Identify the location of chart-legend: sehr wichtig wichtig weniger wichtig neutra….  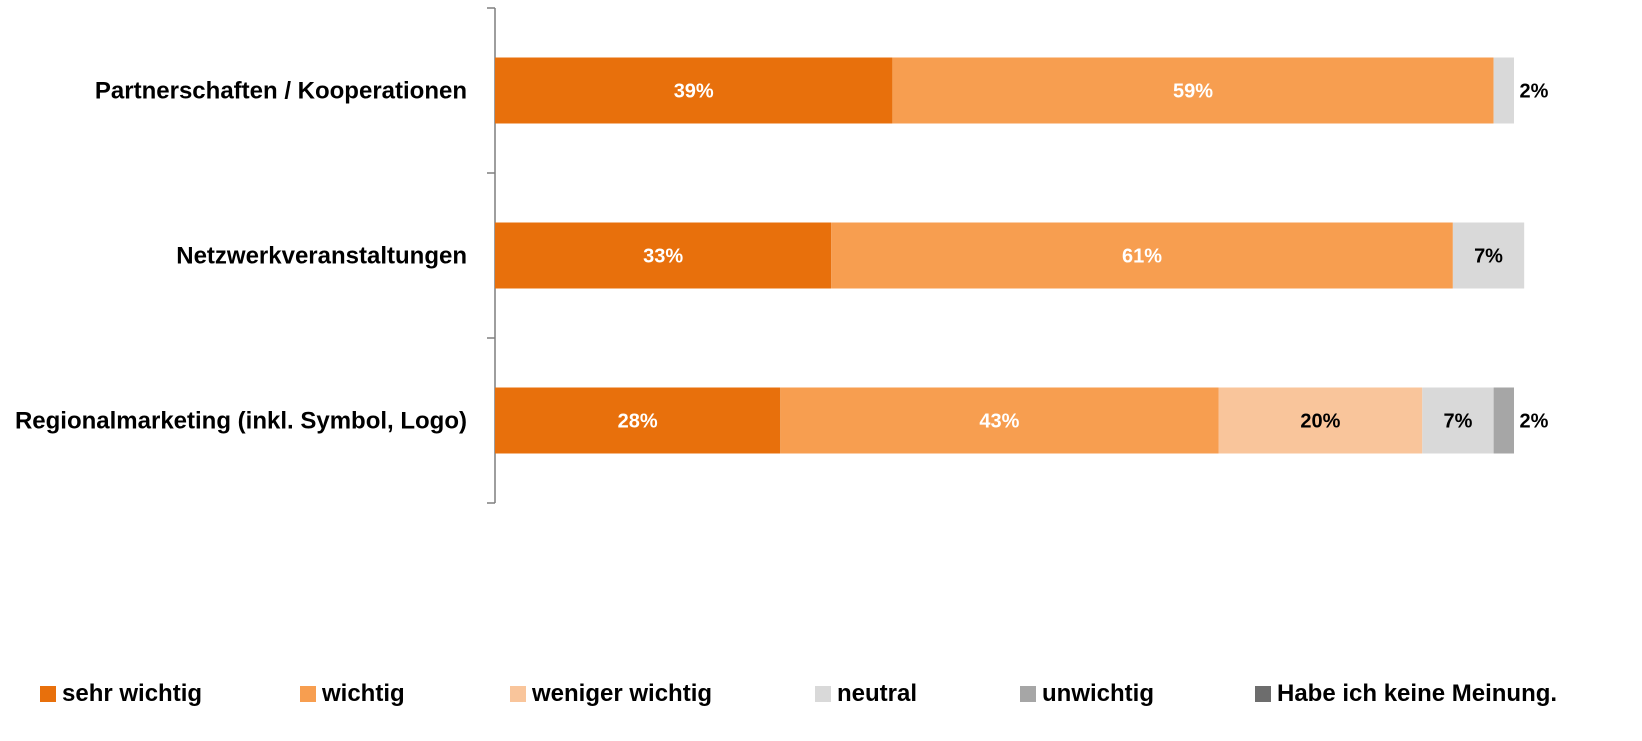
(840, 700).